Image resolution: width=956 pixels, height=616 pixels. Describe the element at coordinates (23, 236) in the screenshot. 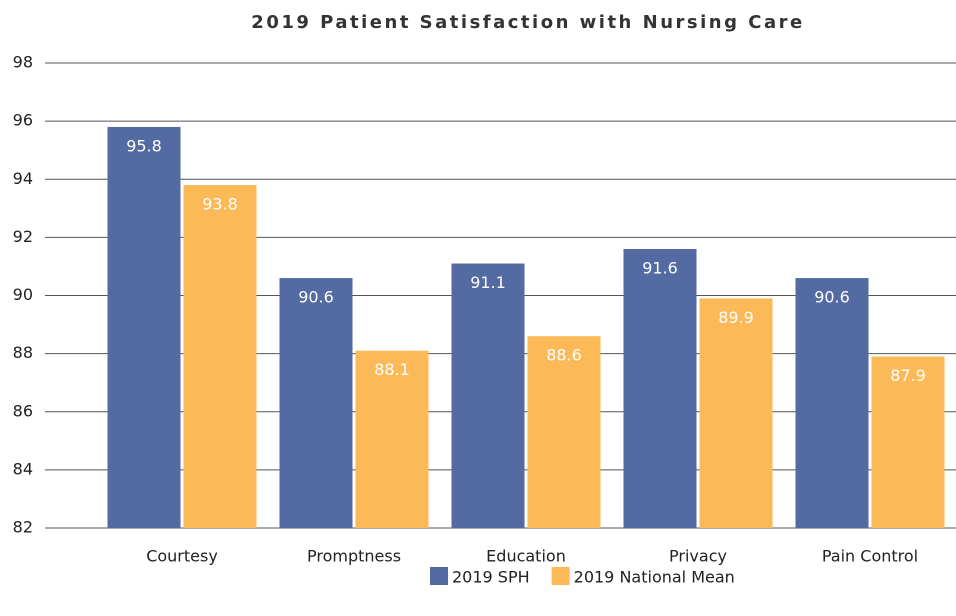

I see `y-tick-label: 92` at that location.